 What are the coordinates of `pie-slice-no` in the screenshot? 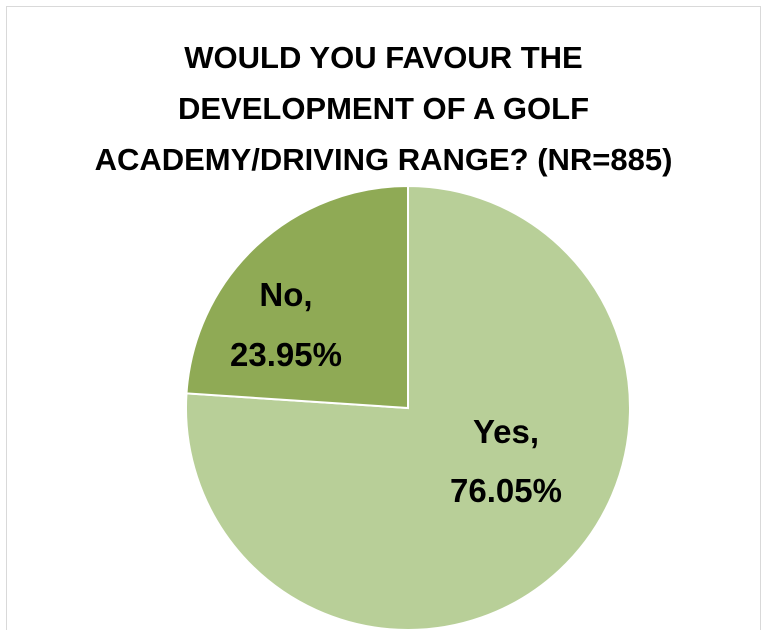 It's located at (297, 297).